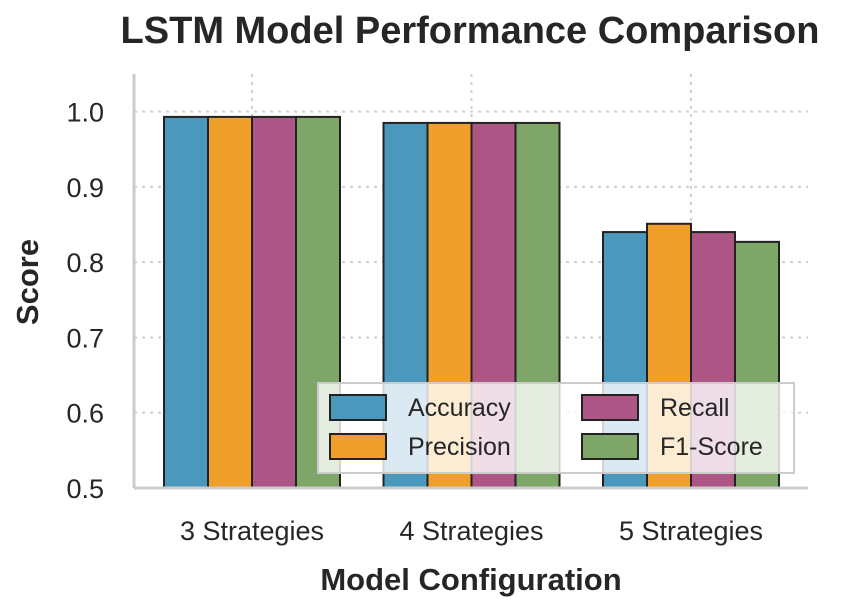 Image resolution: width=846 pixels, height=609 pixels. What do you see at coordinates (459, 447) in the screenshot?
I see `legend-label: Precision` at bounding box center [459, 447].